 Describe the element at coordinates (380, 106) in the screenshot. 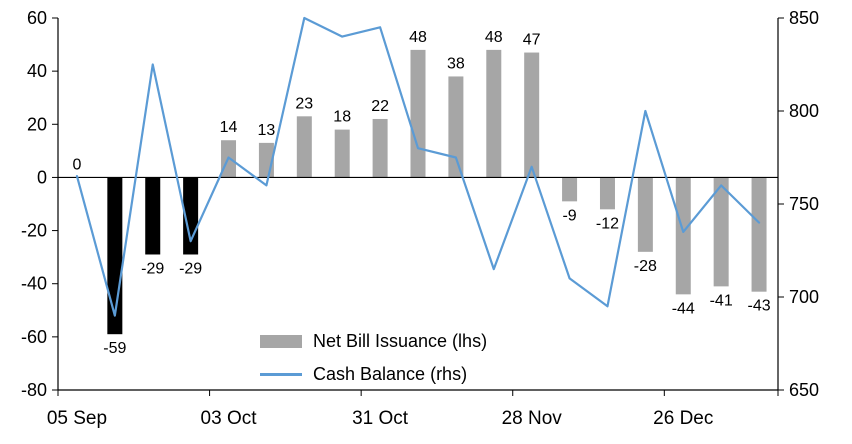

I see `bar-value-label: 22` at that location.